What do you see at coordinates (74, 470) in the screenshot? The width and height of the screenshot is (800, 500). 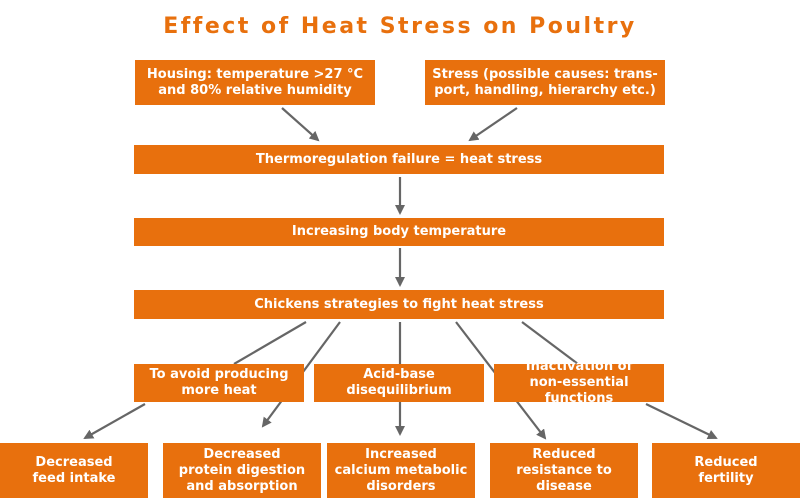 I see `box-feed-intake: Decreased feed intake` at bounding box center [74, 470].